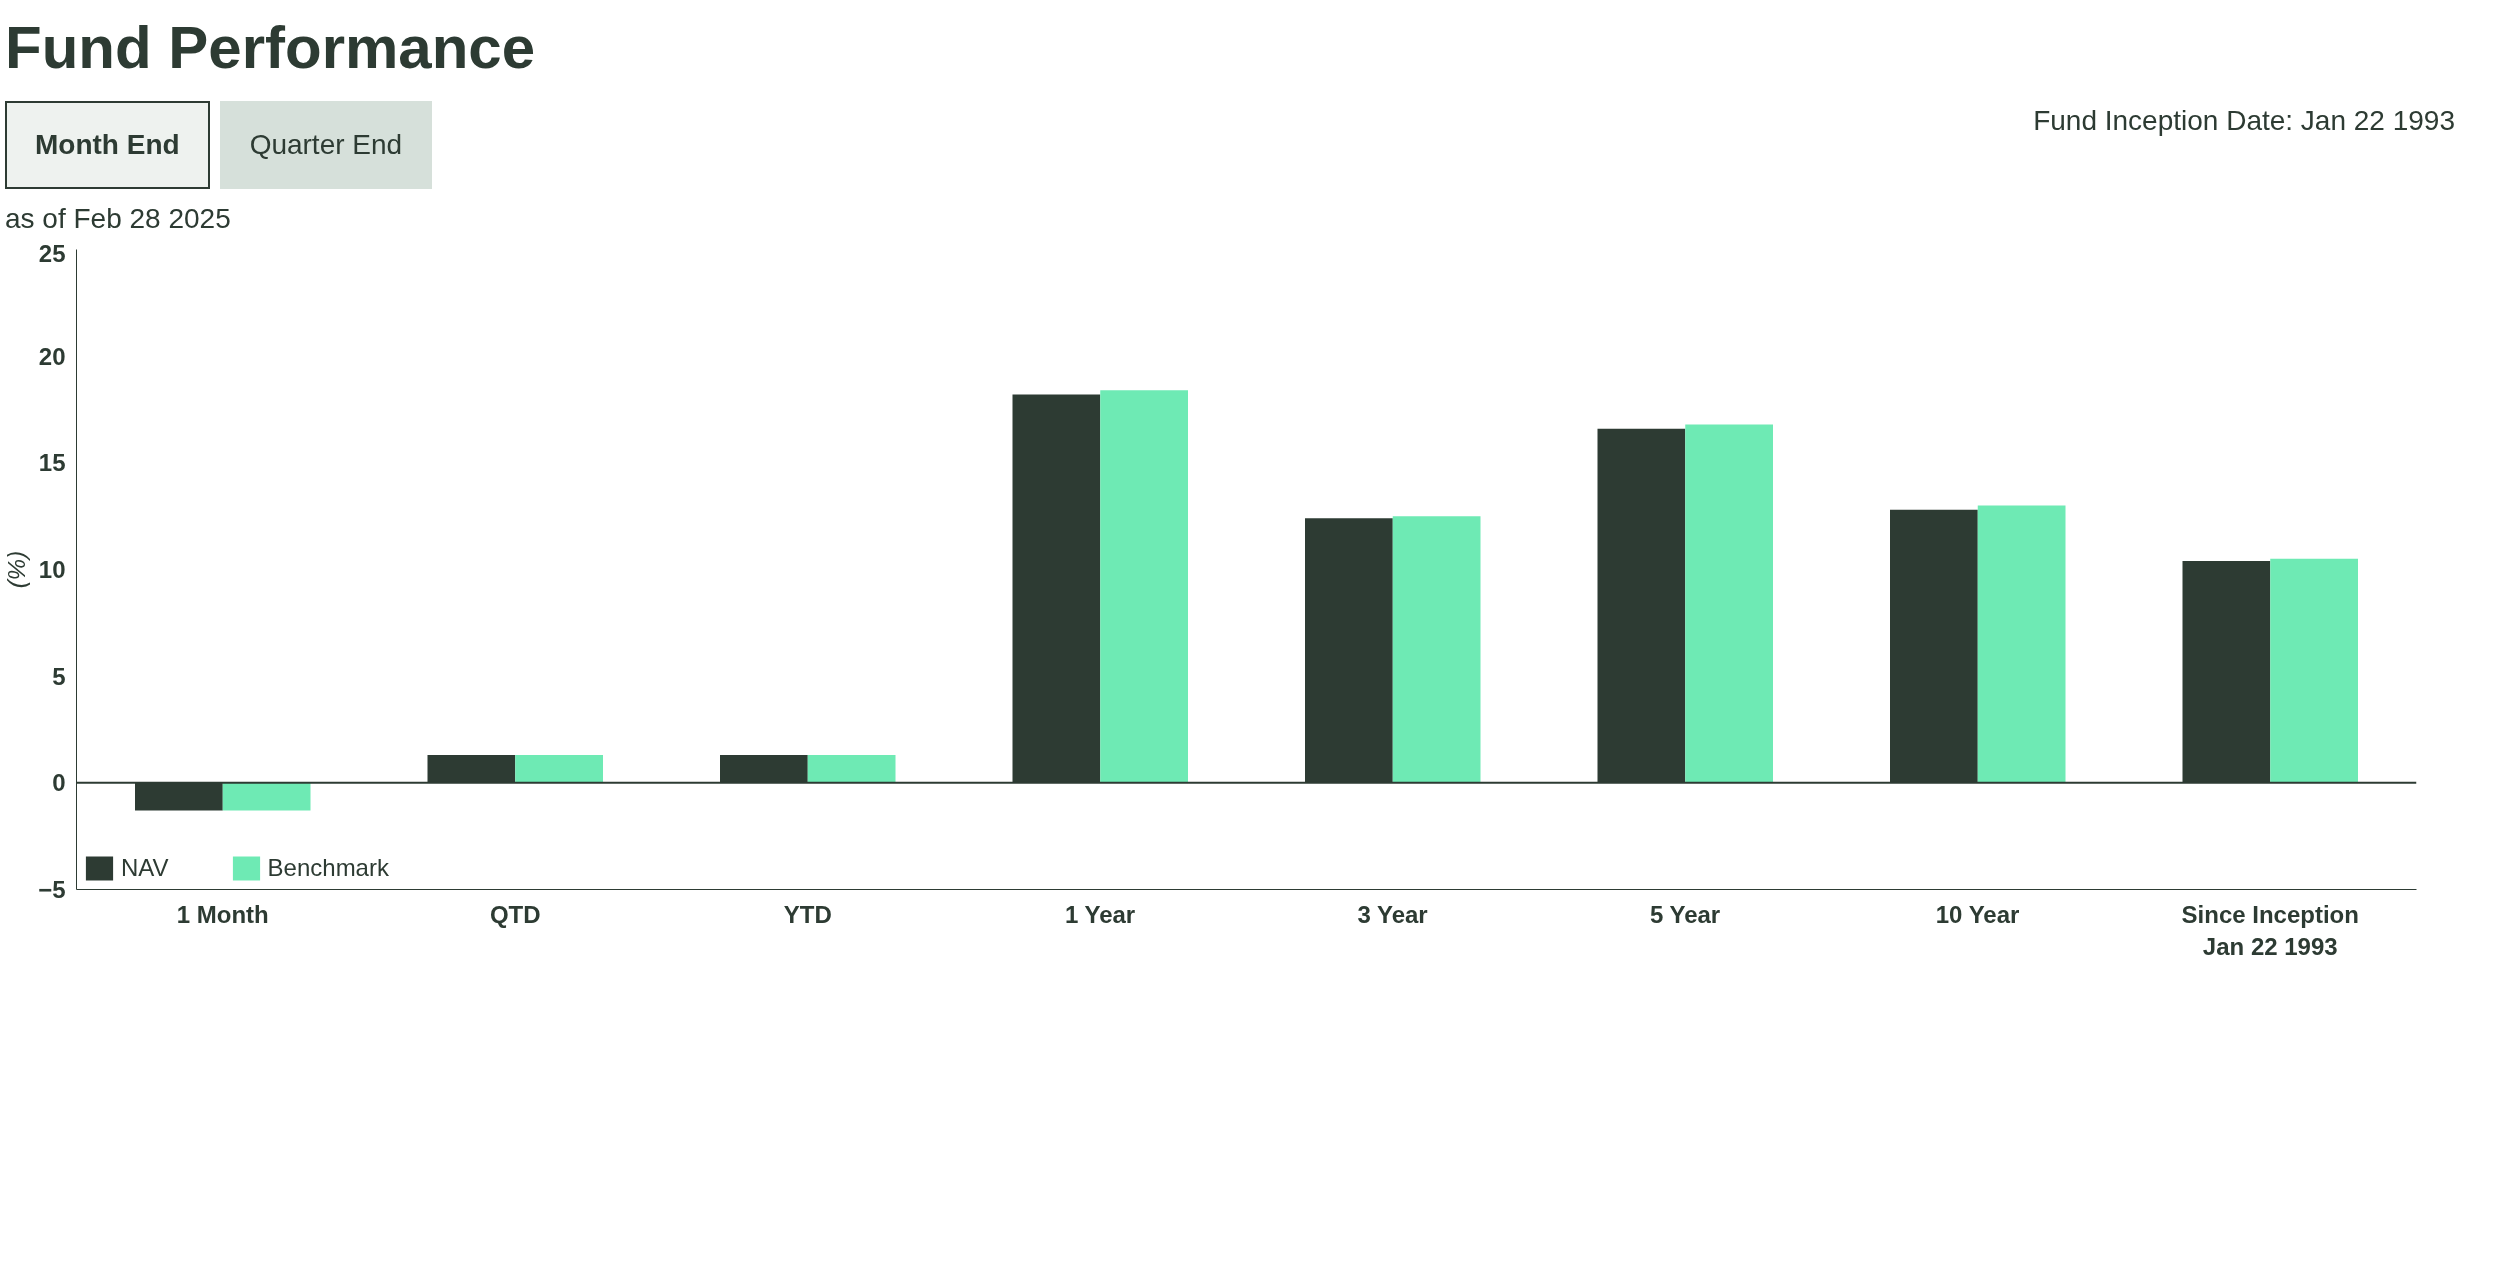  What do you see at coordinates (145, 867) in the screenshot?
I see `legend-label: NAV` at bounding box center [145, 867].